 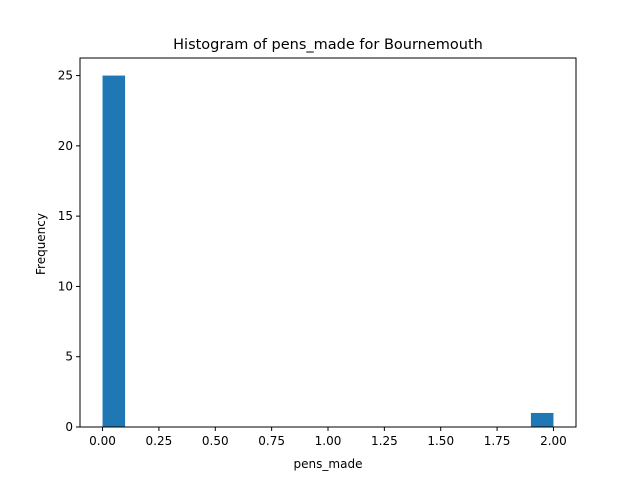 What do you see at coordinates (65, 286) in the screenshot?
I see `y-tick-label: 10` at bounding box center [65, 286].